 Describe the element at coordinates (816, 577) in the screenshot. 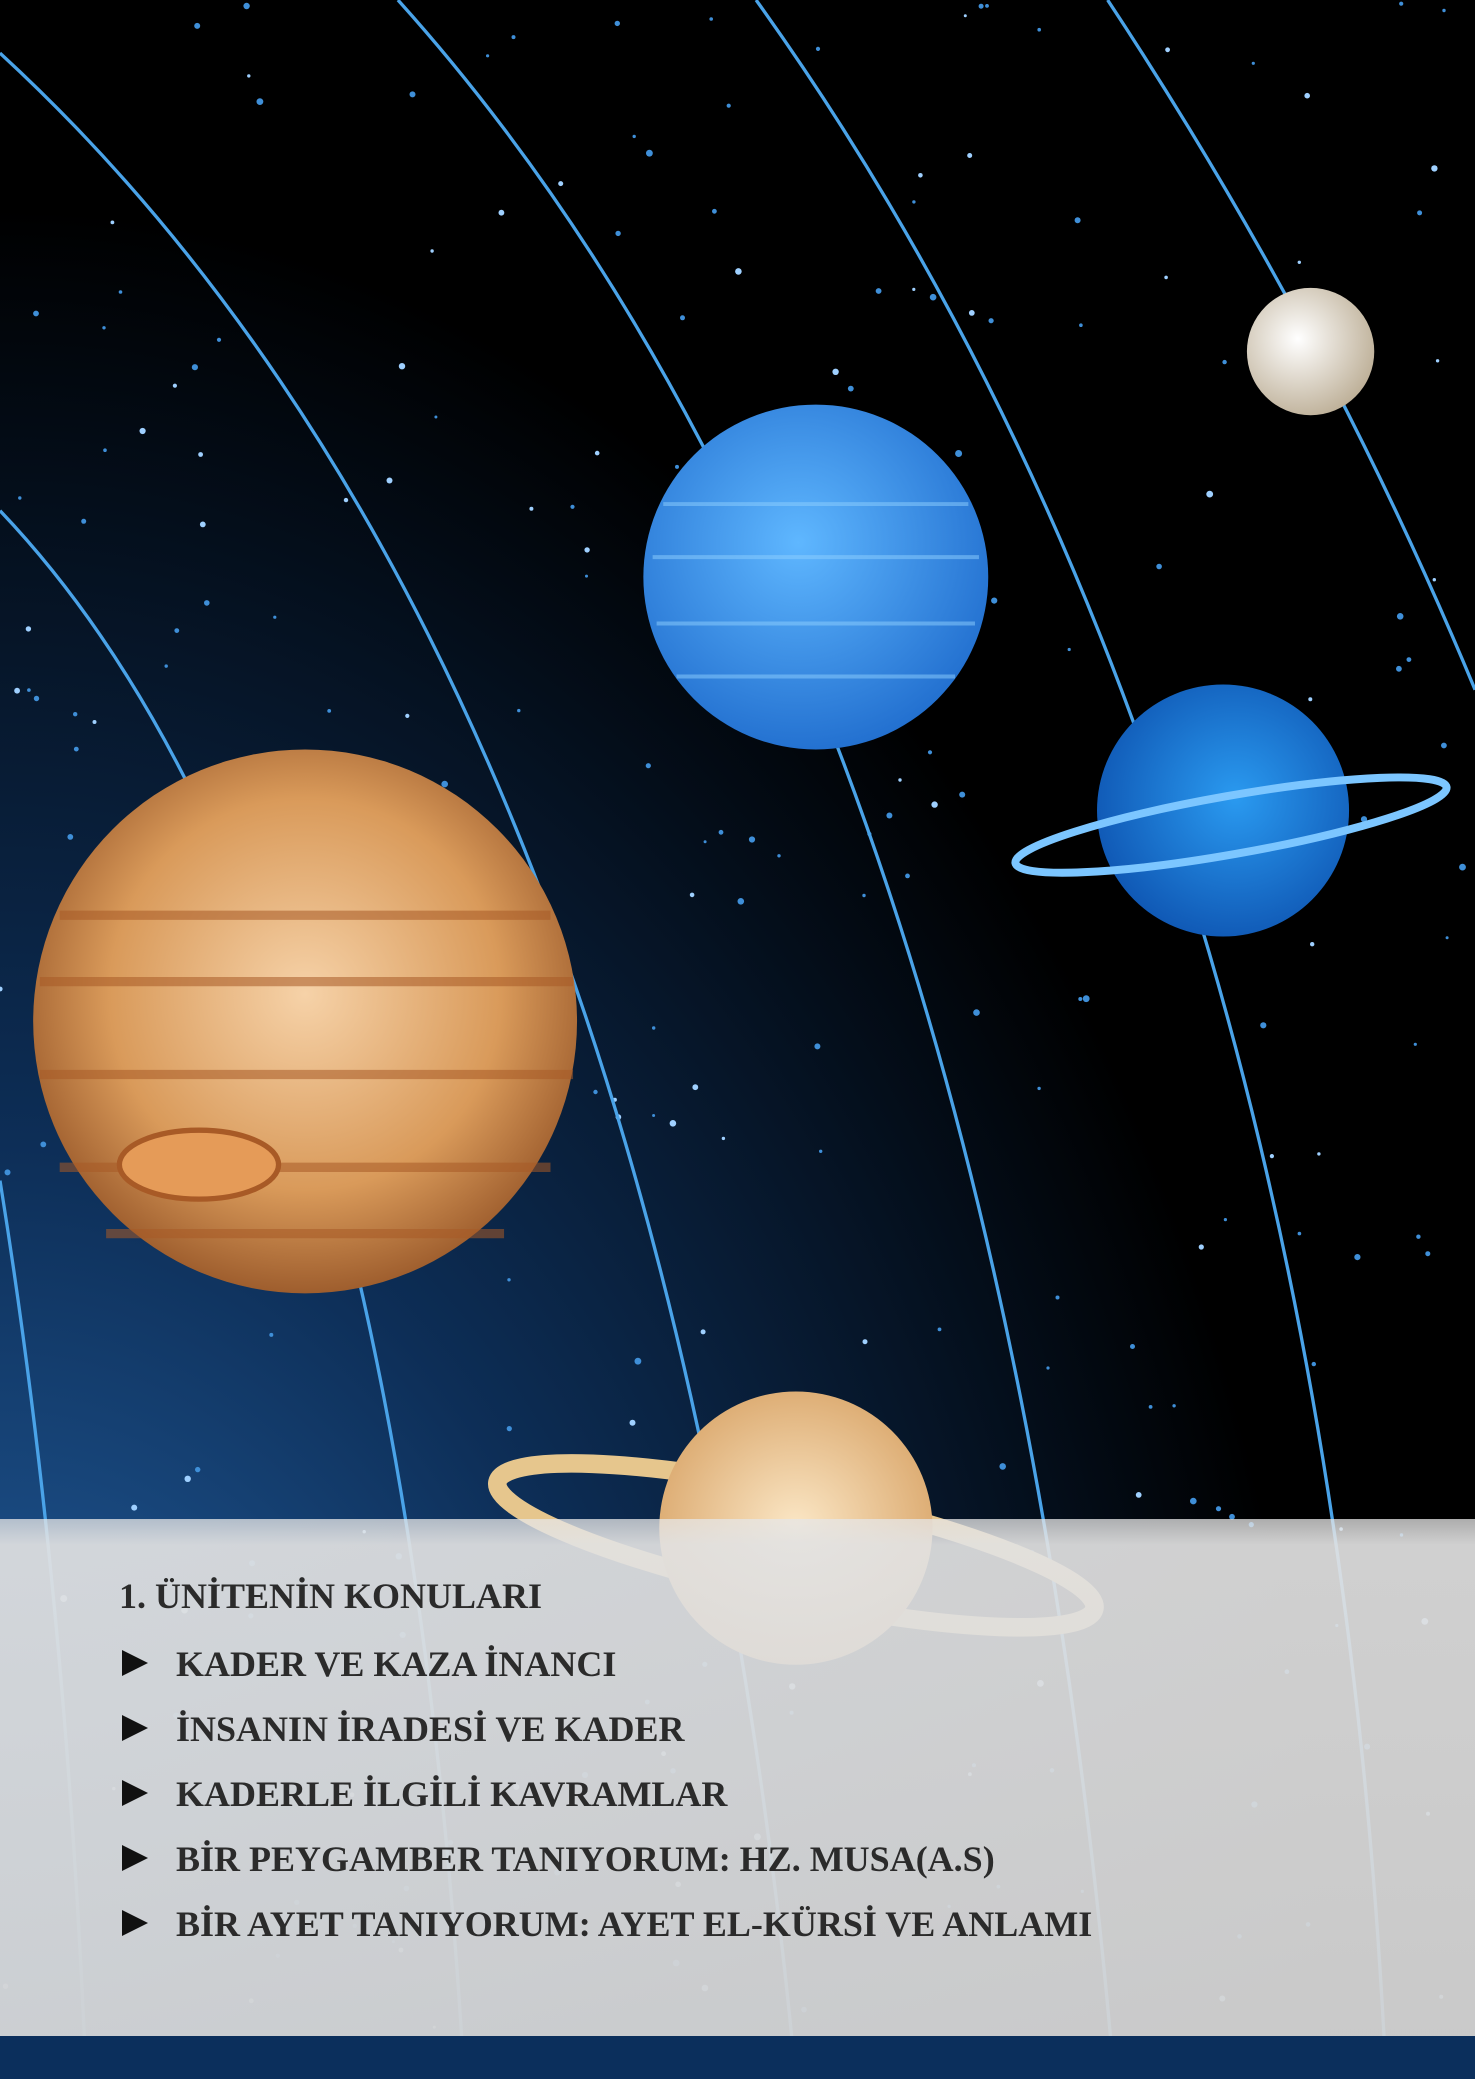

I see `neptune` at that location.